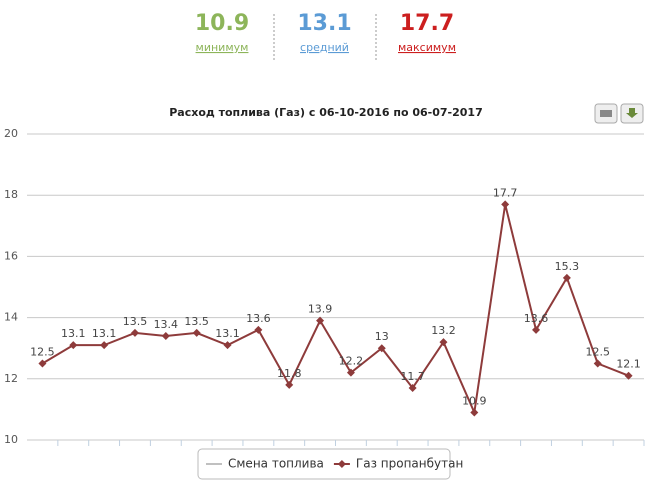 The height and width of the screenshot is (486, 653). Describe the element at coordinates (632, 113) in the screenshot. I see `download-button` at that location.